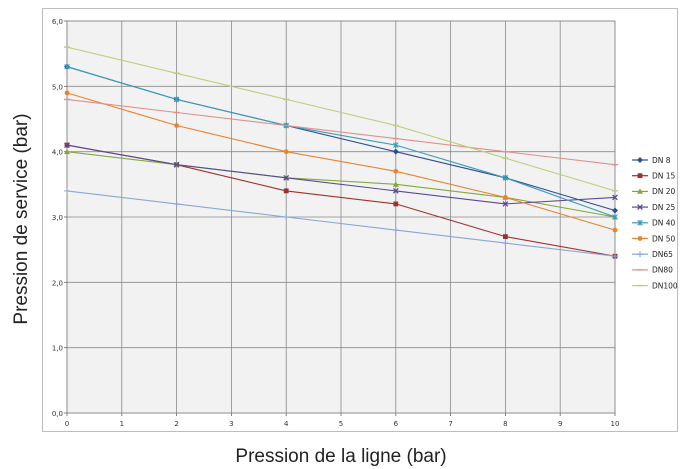 The image size is (682, 469). What do you see at coordinates (67, 424) in the screenshot?
I see `x-tick-label: 0` at bounding box center [67, 424].